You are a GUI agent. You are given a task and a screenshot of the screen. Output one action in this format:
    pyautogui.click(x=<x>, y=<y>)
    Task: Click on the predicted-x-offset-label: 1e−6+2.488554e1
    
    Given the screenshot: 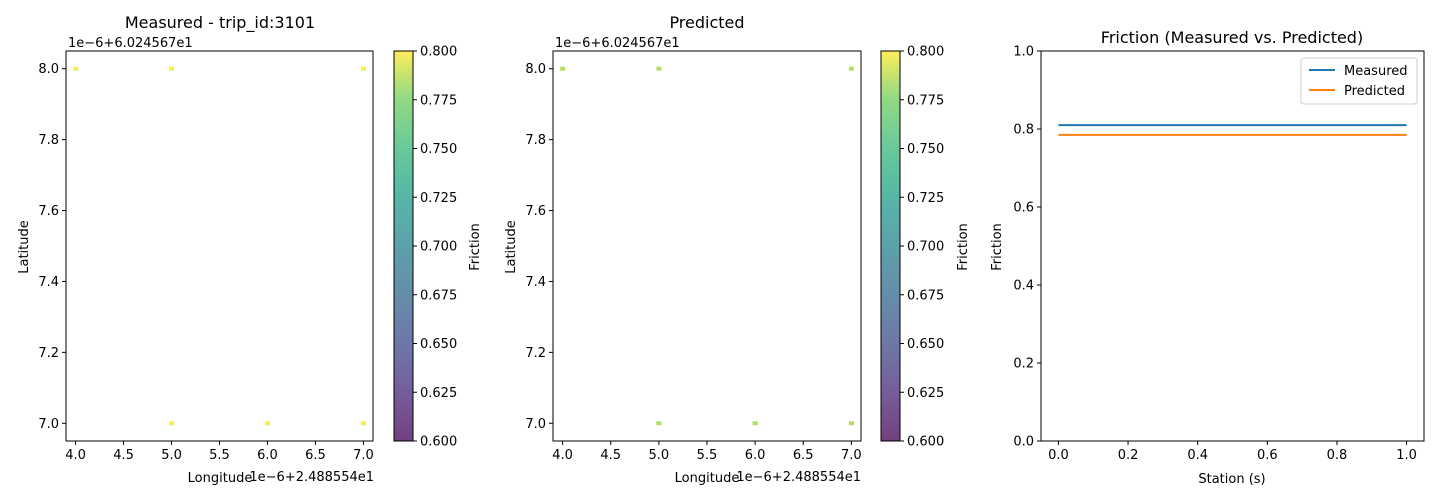 What is the action you would take?
    pyautogui.click(x=798, y=477)
    